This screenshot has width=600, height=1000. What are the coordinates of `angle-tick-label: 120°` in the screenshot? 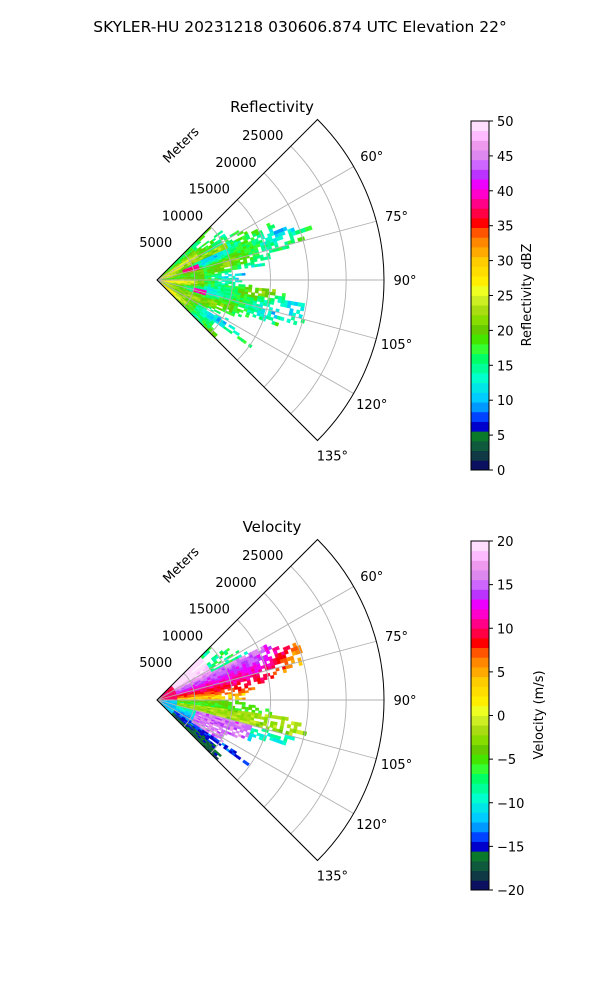 It's located at (371, 825).